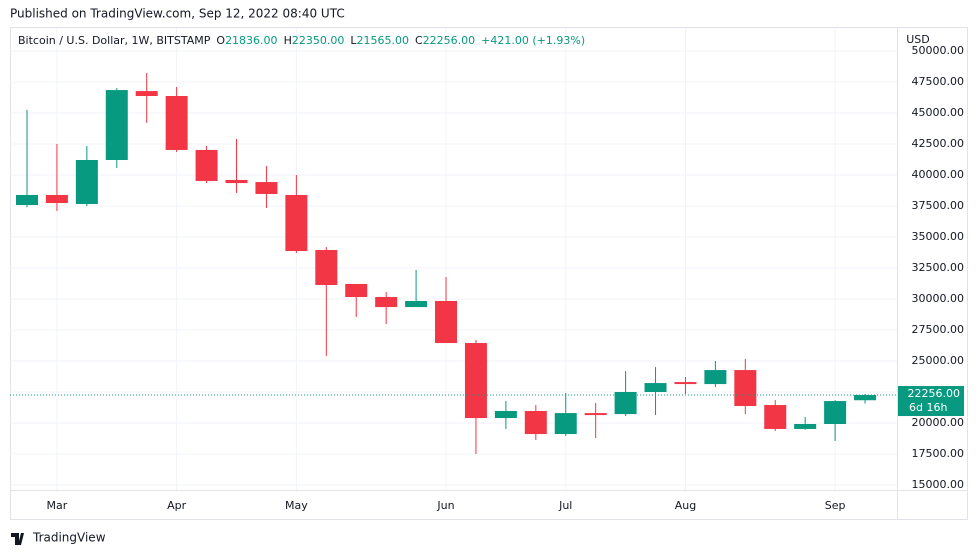  I want to click on y-tick-label: 50000.00, so click(938, 50).